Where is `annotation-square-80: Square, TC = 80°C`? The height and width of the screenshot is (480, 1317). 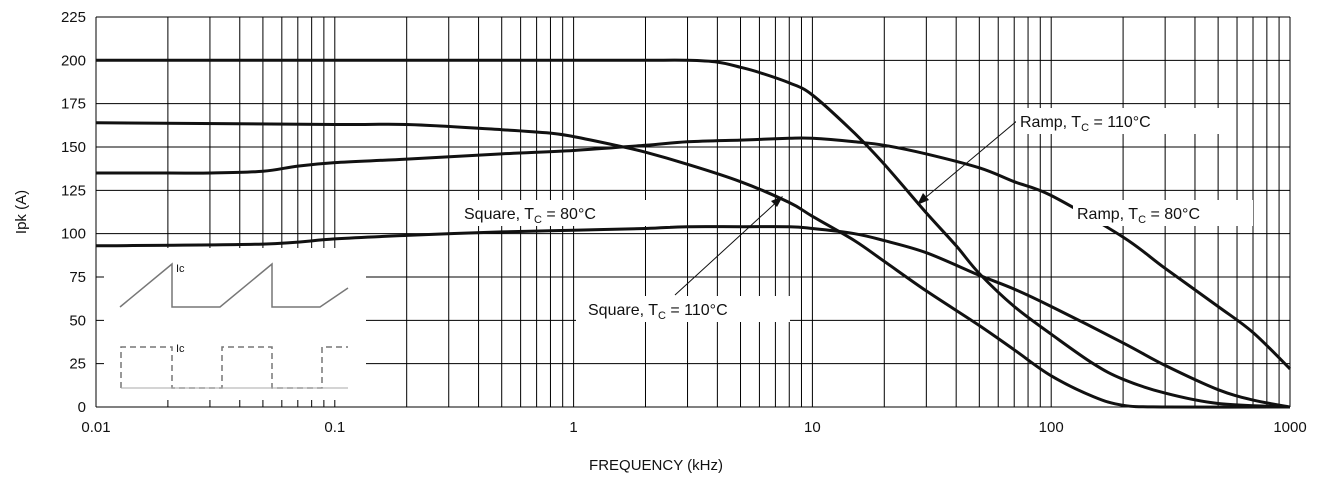 annotation-square-80: Square, TC = 80°C is located at coordinates (565, 213).